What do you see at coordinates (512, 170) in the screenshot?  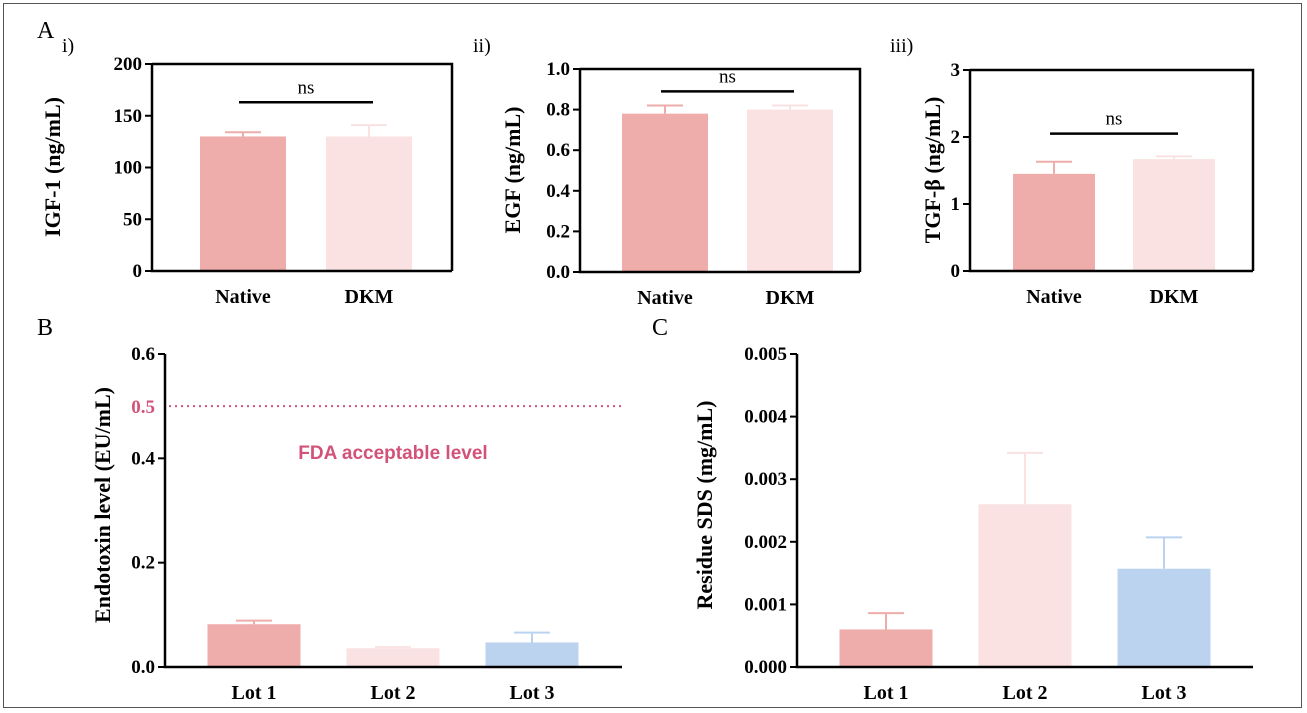 I see `y-axis-label: EGF (ng/mL)` at bounding box center [512, 170].